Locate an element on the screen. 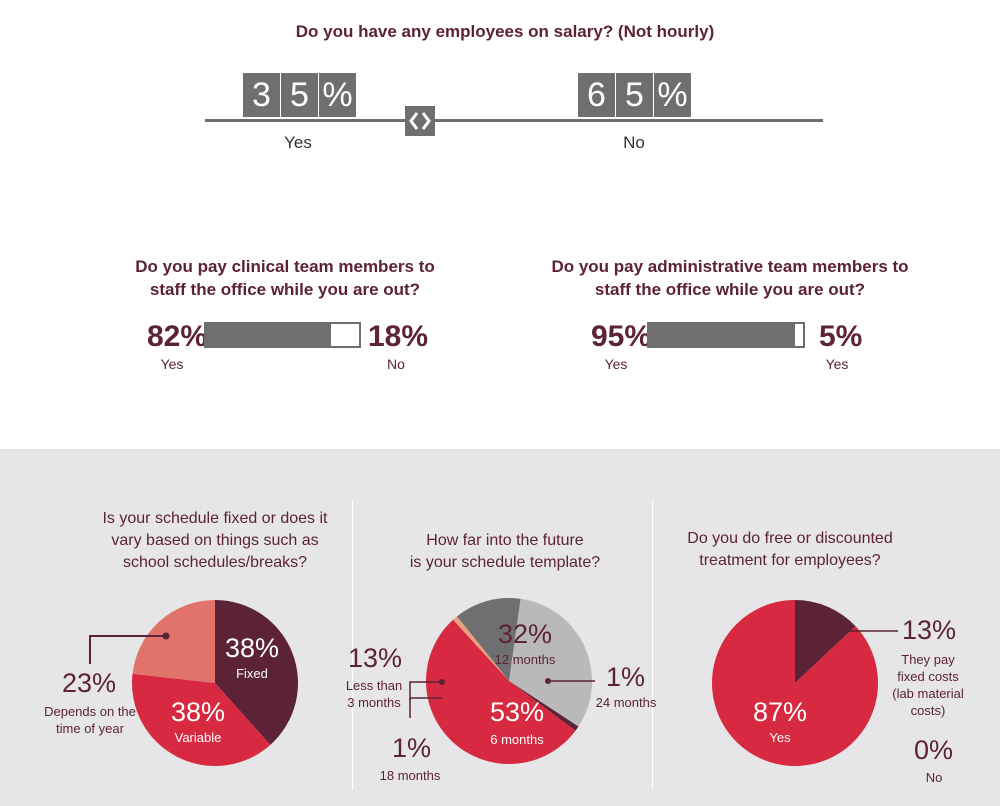  fixed-label: Fixed is located at coordinates (252, 673).